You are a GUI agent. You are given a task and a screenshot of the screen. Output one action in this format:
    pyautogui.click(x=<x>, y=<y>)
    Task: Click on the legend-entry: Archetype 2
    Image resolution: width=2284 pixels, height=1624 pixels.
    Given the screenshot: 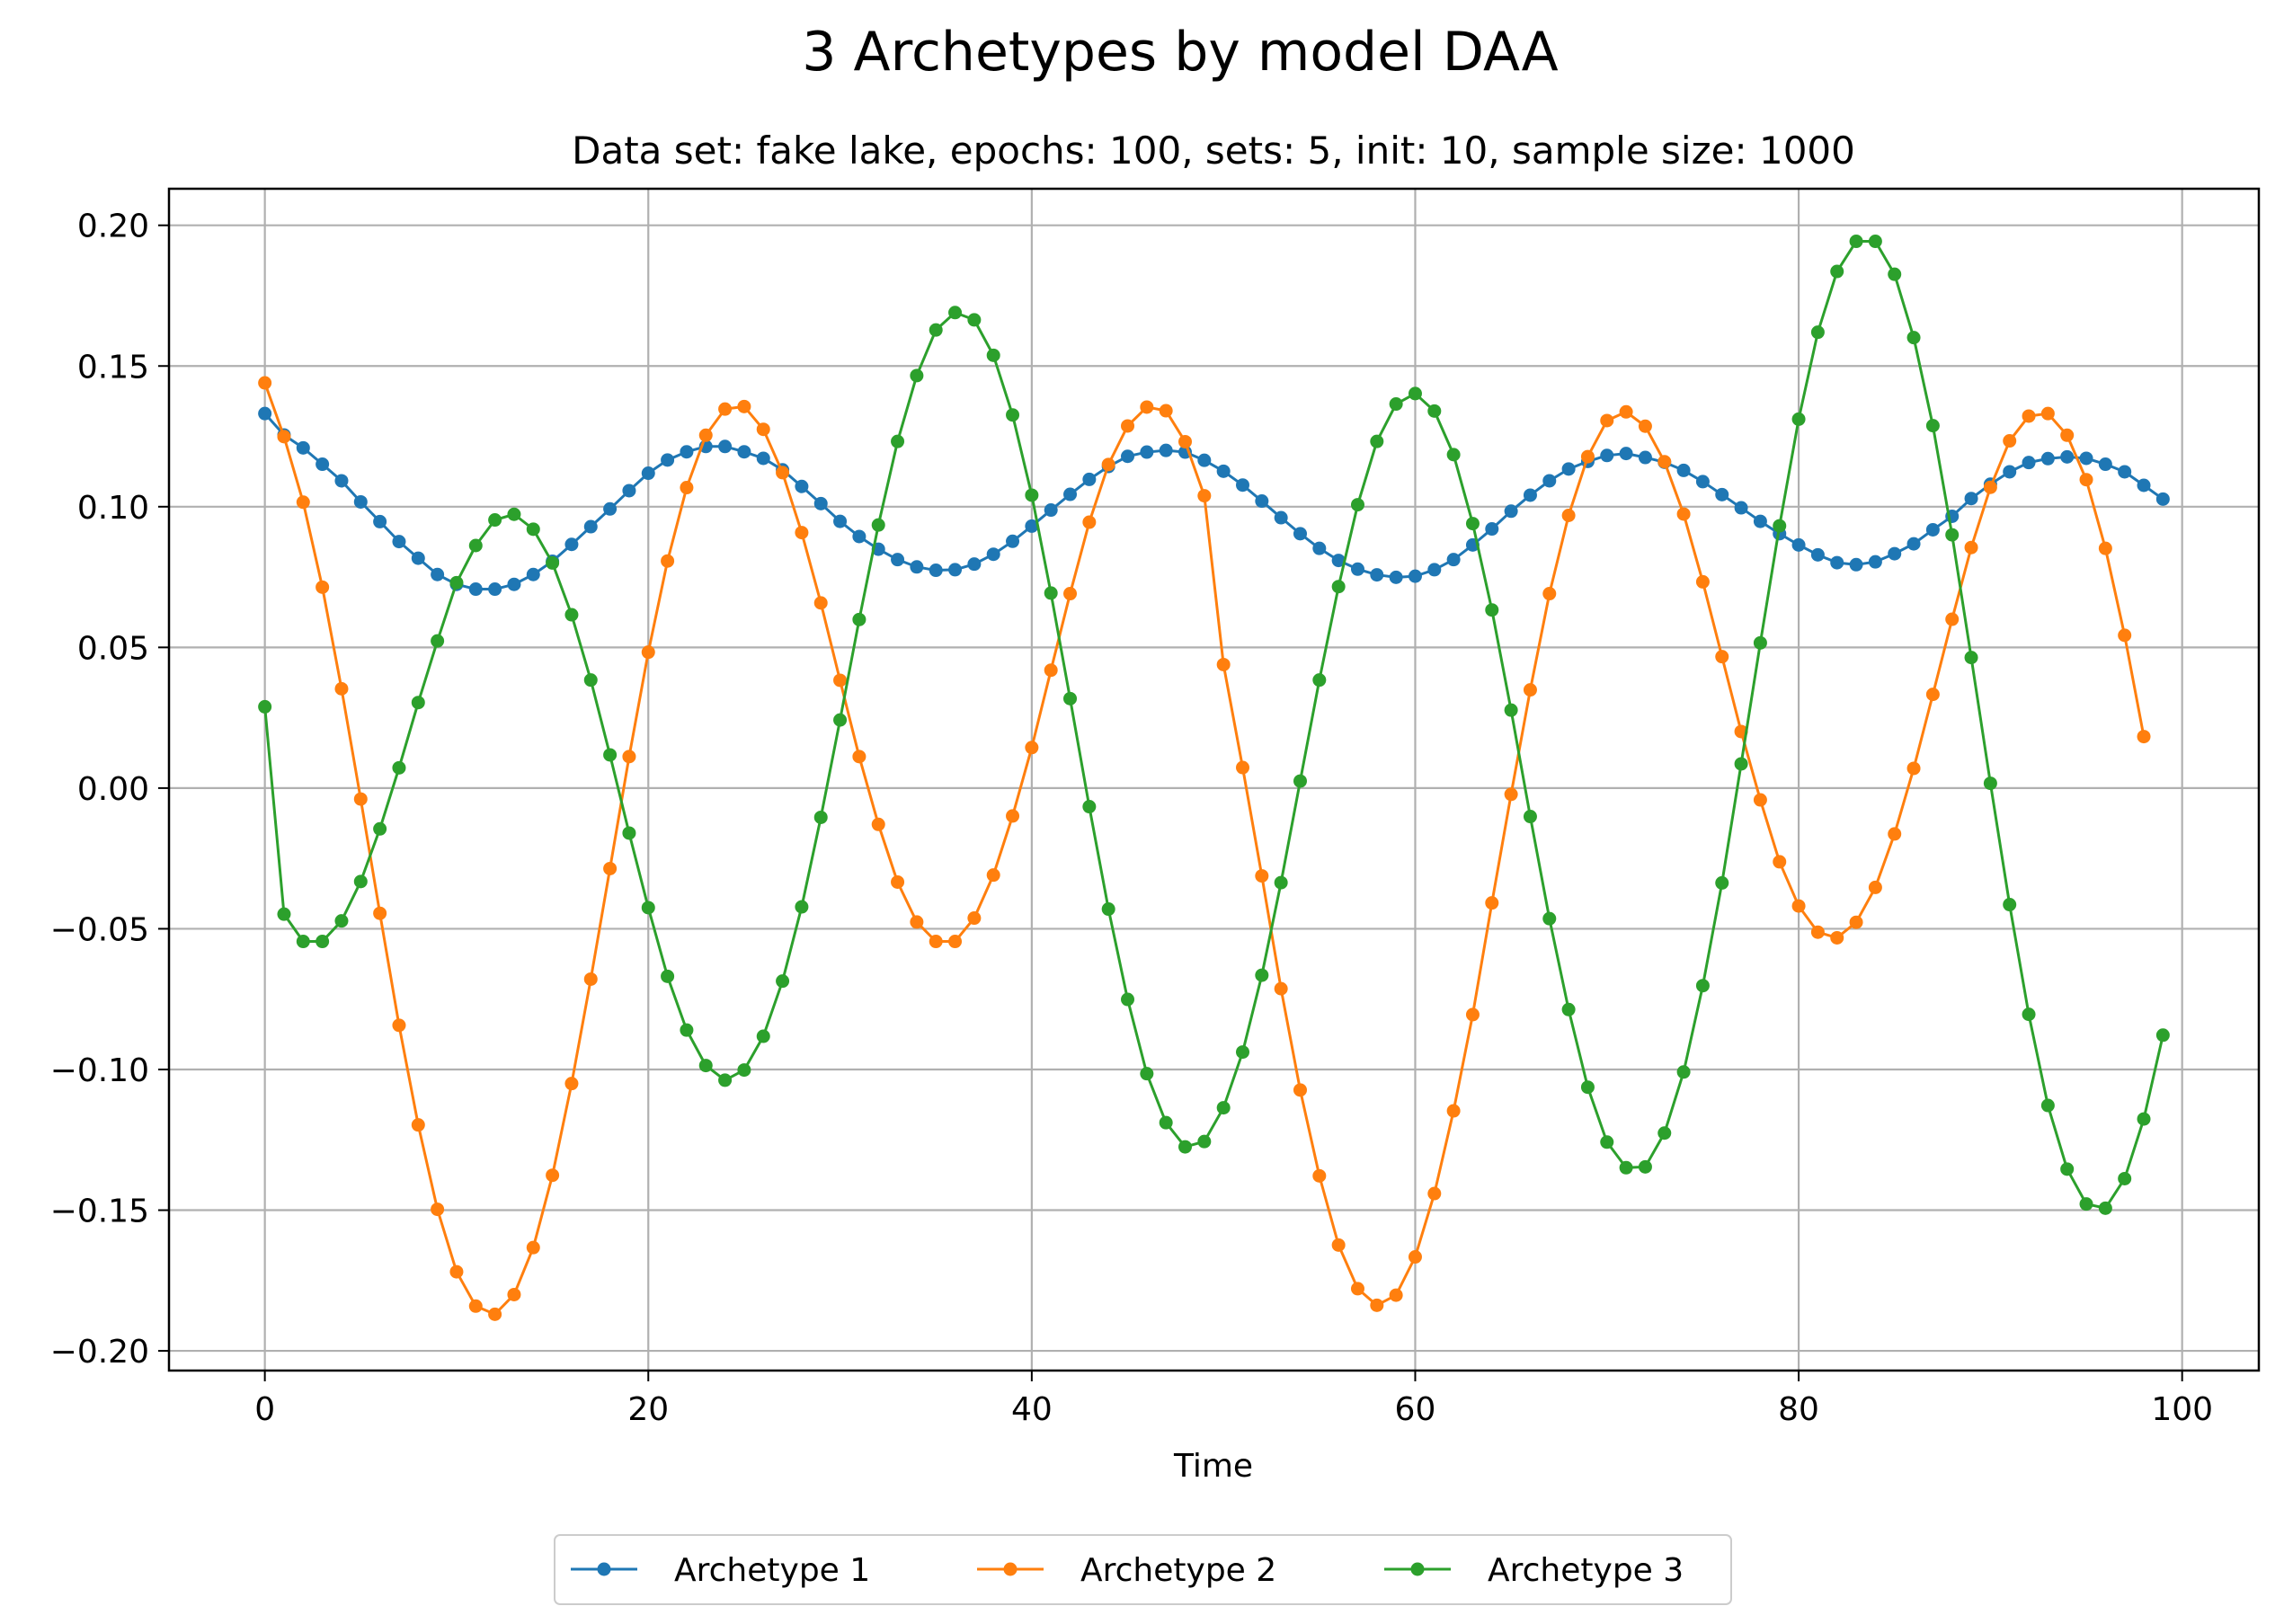 What is the action you would take?
    pyautogui.click(x=1126, y=1570)
    